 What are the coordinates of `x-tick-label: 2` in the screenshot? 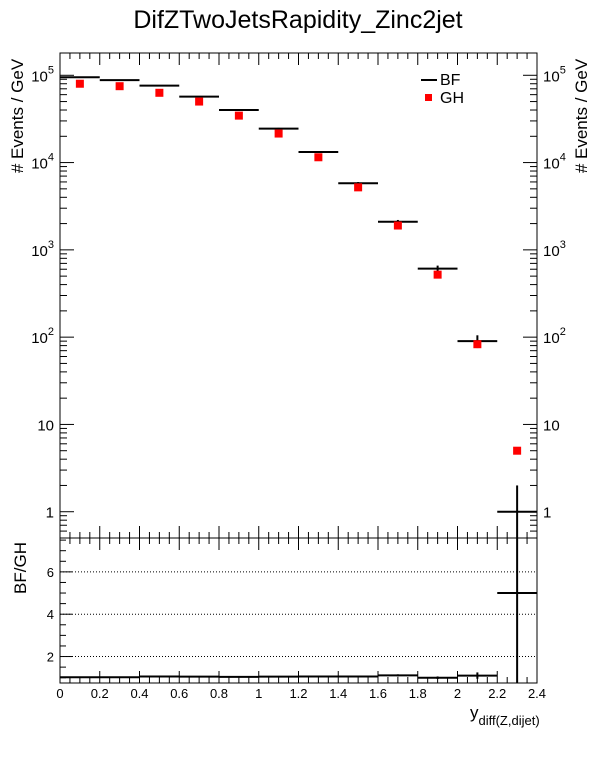 It's located at (457, 693).